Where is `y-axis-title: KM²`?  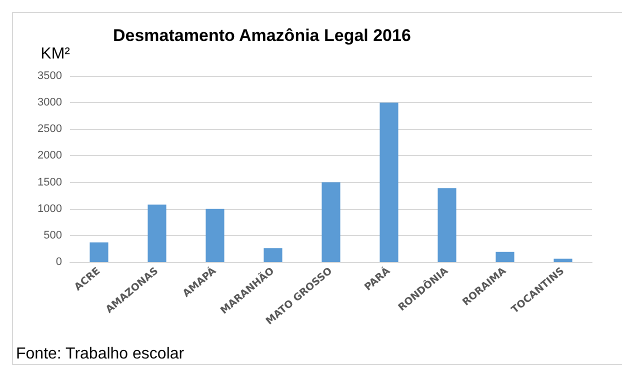 y-axis-title: KM² is located at coordinates (55, 54).